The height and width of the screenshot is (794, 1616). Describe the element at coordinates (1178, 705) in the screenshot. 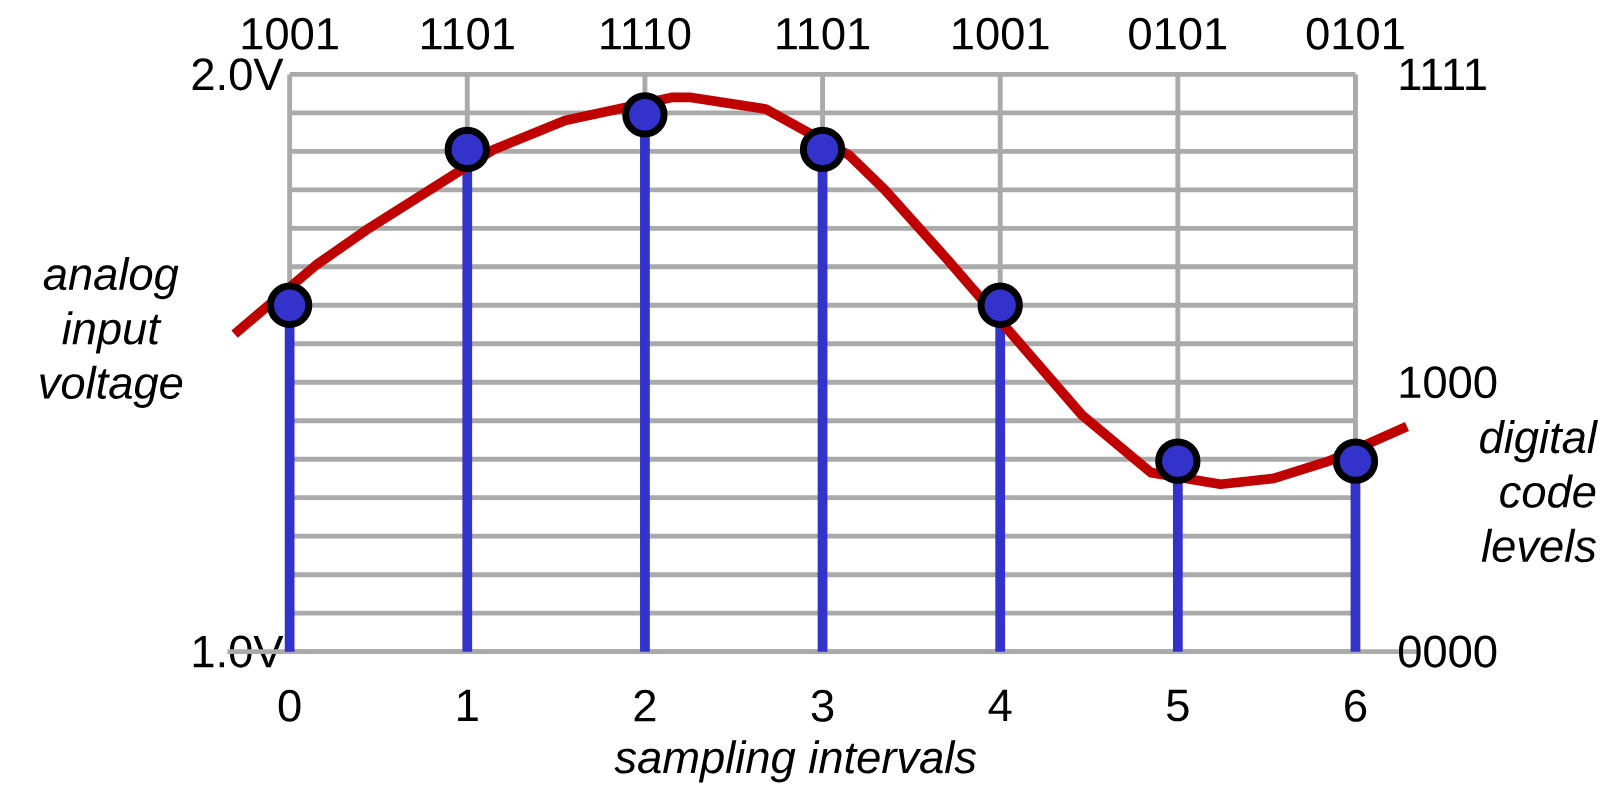

I see `x-tick-label: 5` at that location.